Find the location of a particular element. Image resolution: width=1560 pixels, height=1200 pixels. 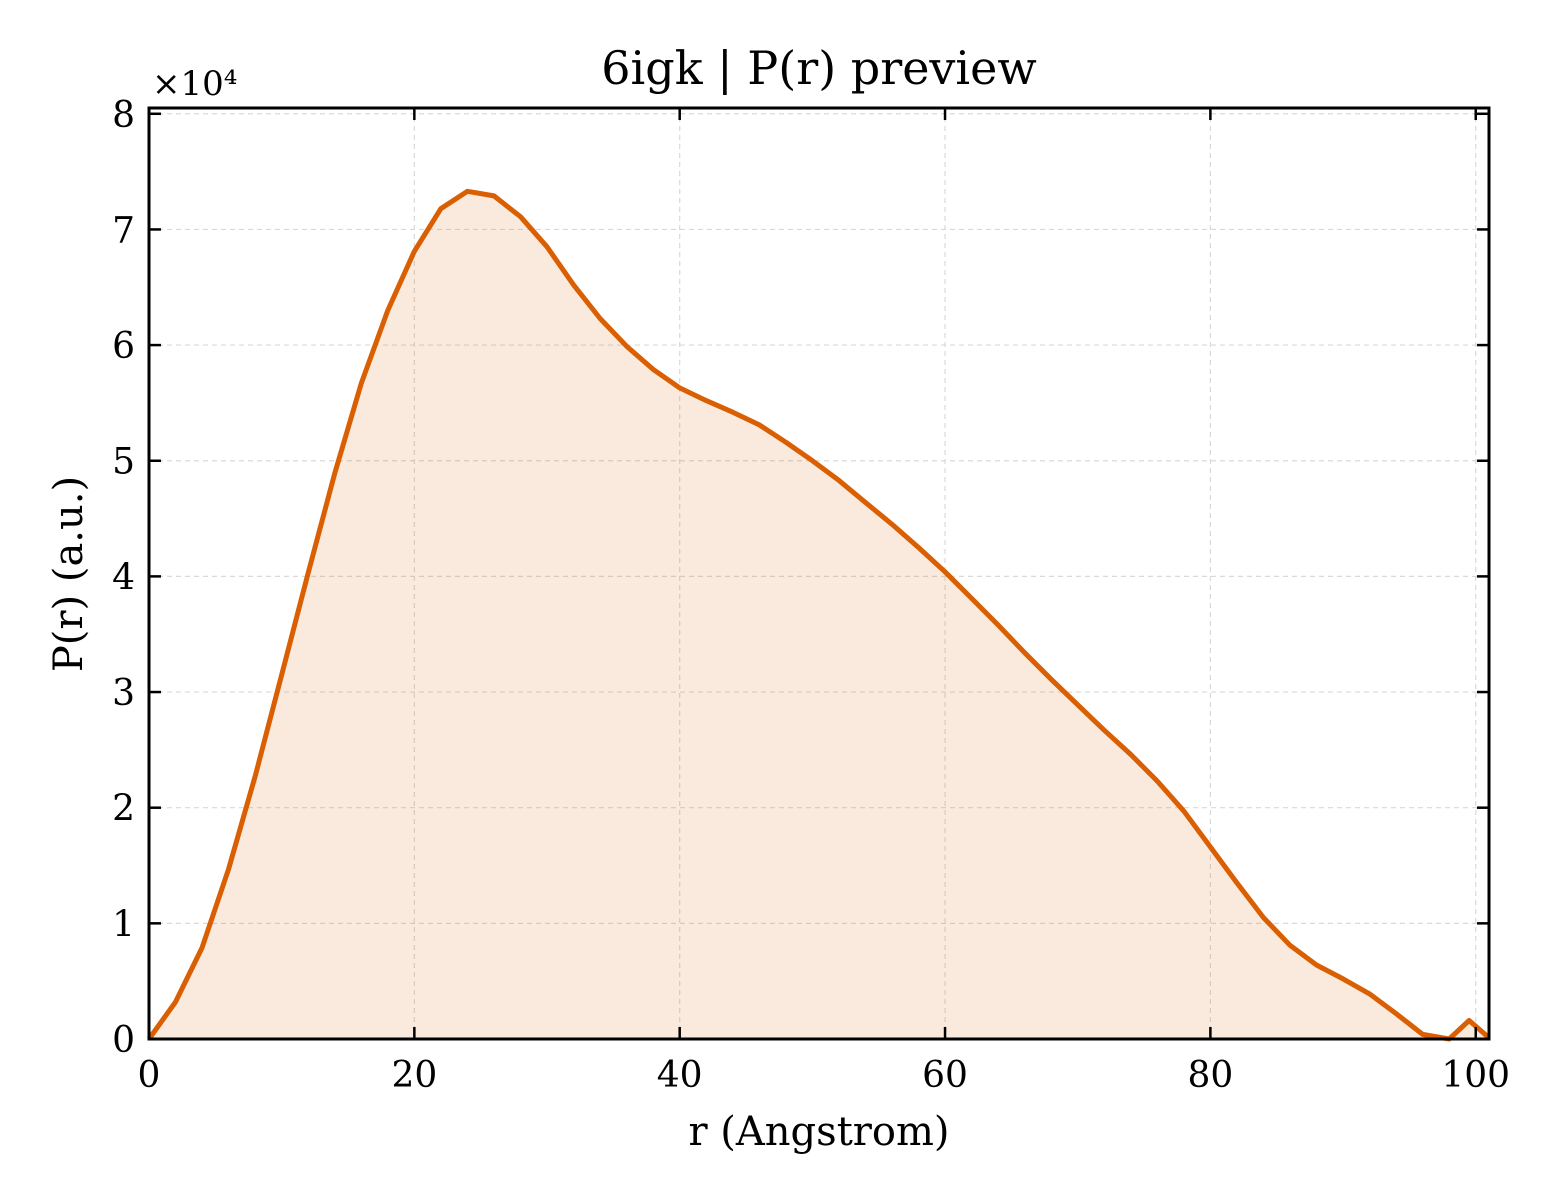

y-axis-label: P(r) (a.u.) is located at coordinates (69, 574).